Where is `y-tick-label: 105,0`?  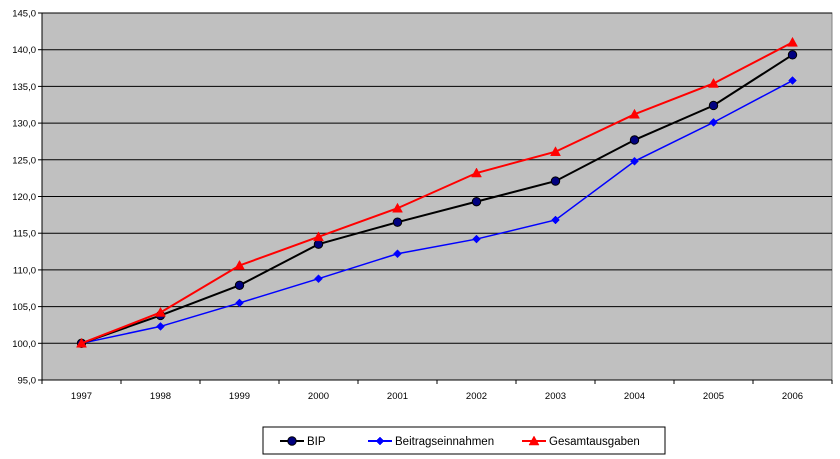 y-tick-label: 105,0 is located at coordinates (24, 307).